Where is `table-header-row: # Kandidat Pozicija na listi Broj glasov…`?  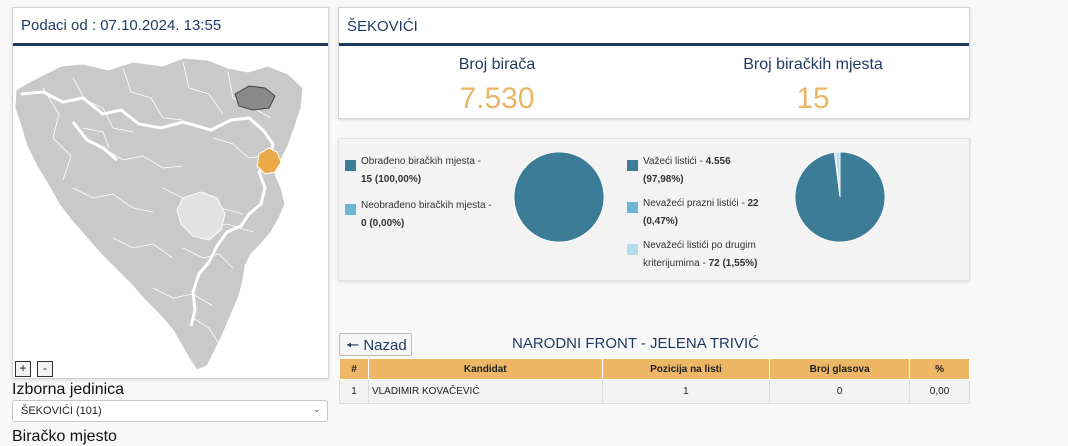 table-header-row: # Kandidat Pozicija na listi Broj glasov… is located at coordinates (654, 369).